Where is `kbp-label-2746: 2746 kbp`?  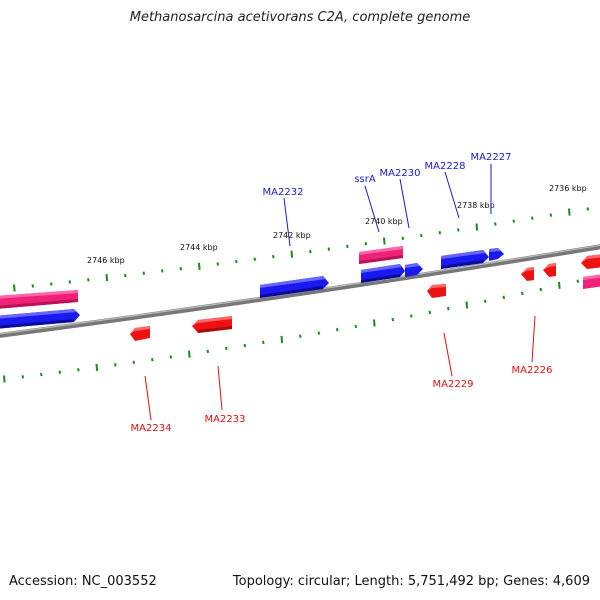
kbp-label-2746: 2746 kbp is located at coordinates (106, 260).